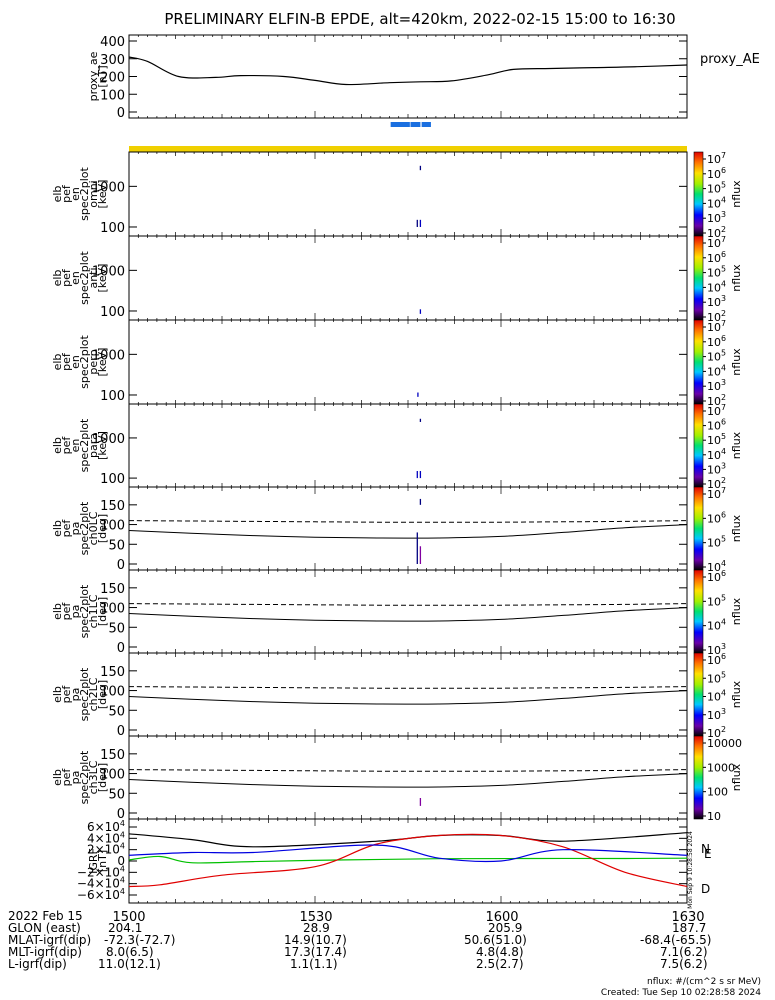 Image resolution: width=775 pixels, height=1000 pixels. What do you see at coordinates (716, 173) in the screenshot?
I see `colorbar-tick-label-omni-4: 10⁶` at bounding box center [716, 173].